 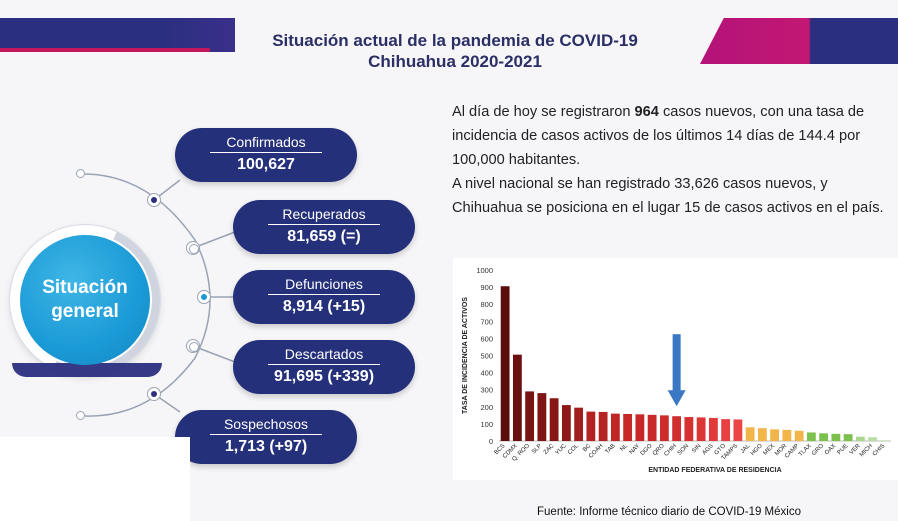 What do you see at coordinates (799, 41) in the screenshot?
I see `header-band-right` at bounding box center [799, 41].